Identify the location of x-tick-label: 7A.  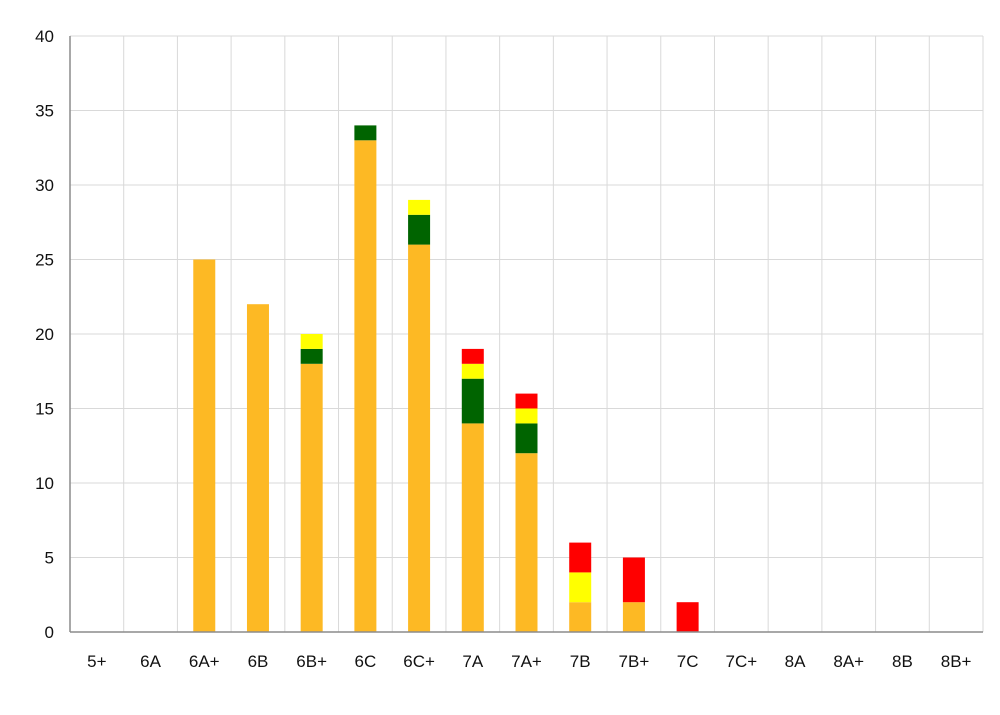
(472, 661).